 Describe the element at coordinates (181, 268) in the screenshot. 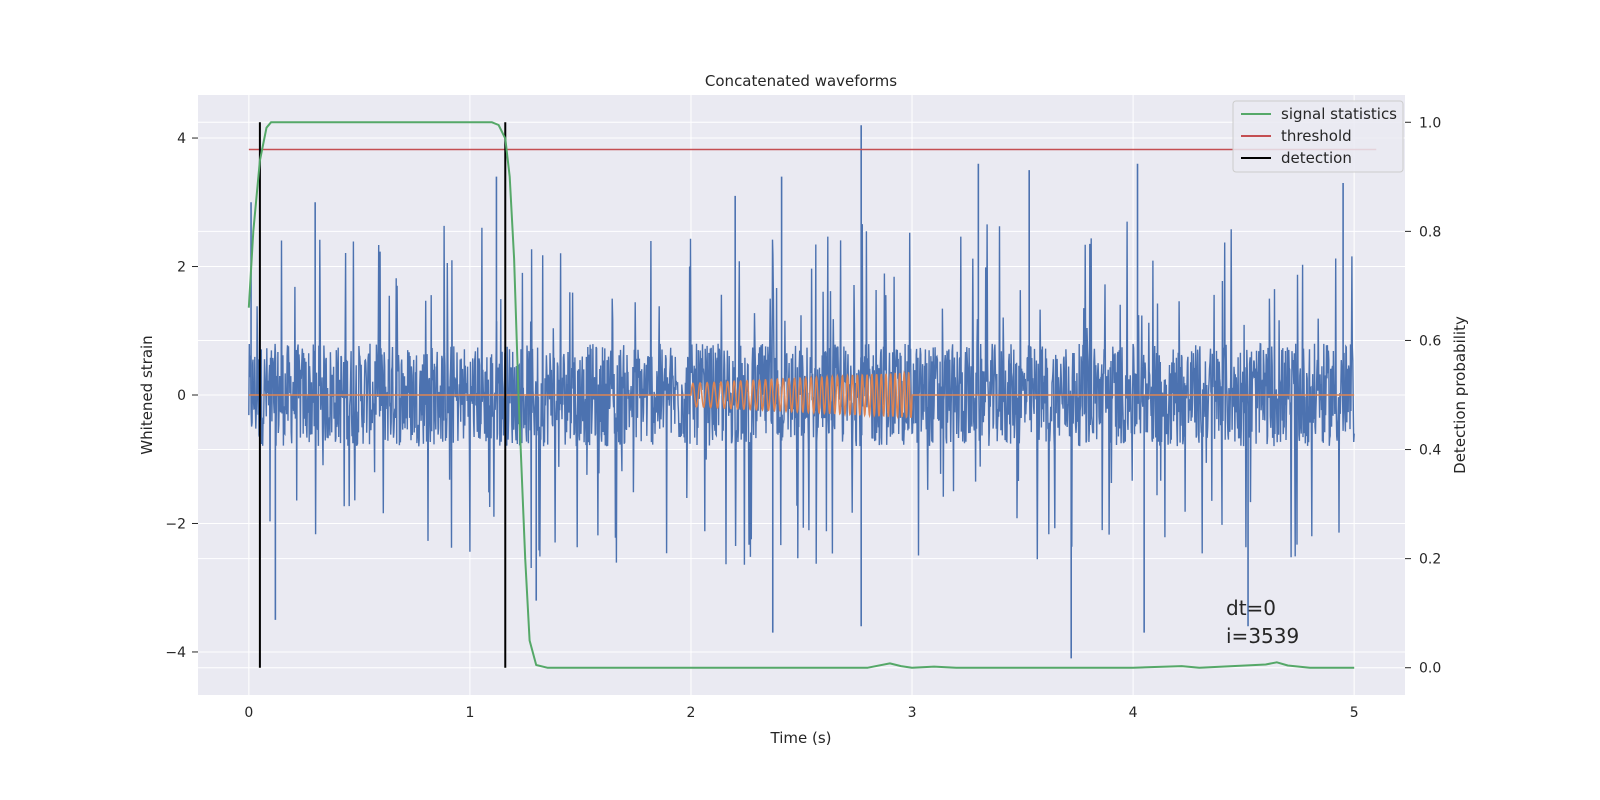

I see `y-left-tick-label: 2` at that location.